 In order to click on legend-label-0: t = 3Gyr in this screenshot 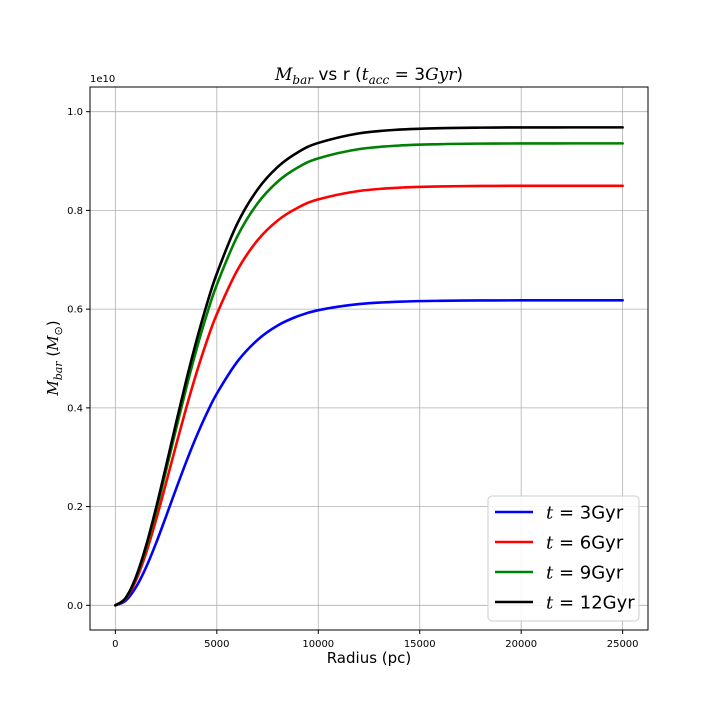, I will do `click(585, 513)`.